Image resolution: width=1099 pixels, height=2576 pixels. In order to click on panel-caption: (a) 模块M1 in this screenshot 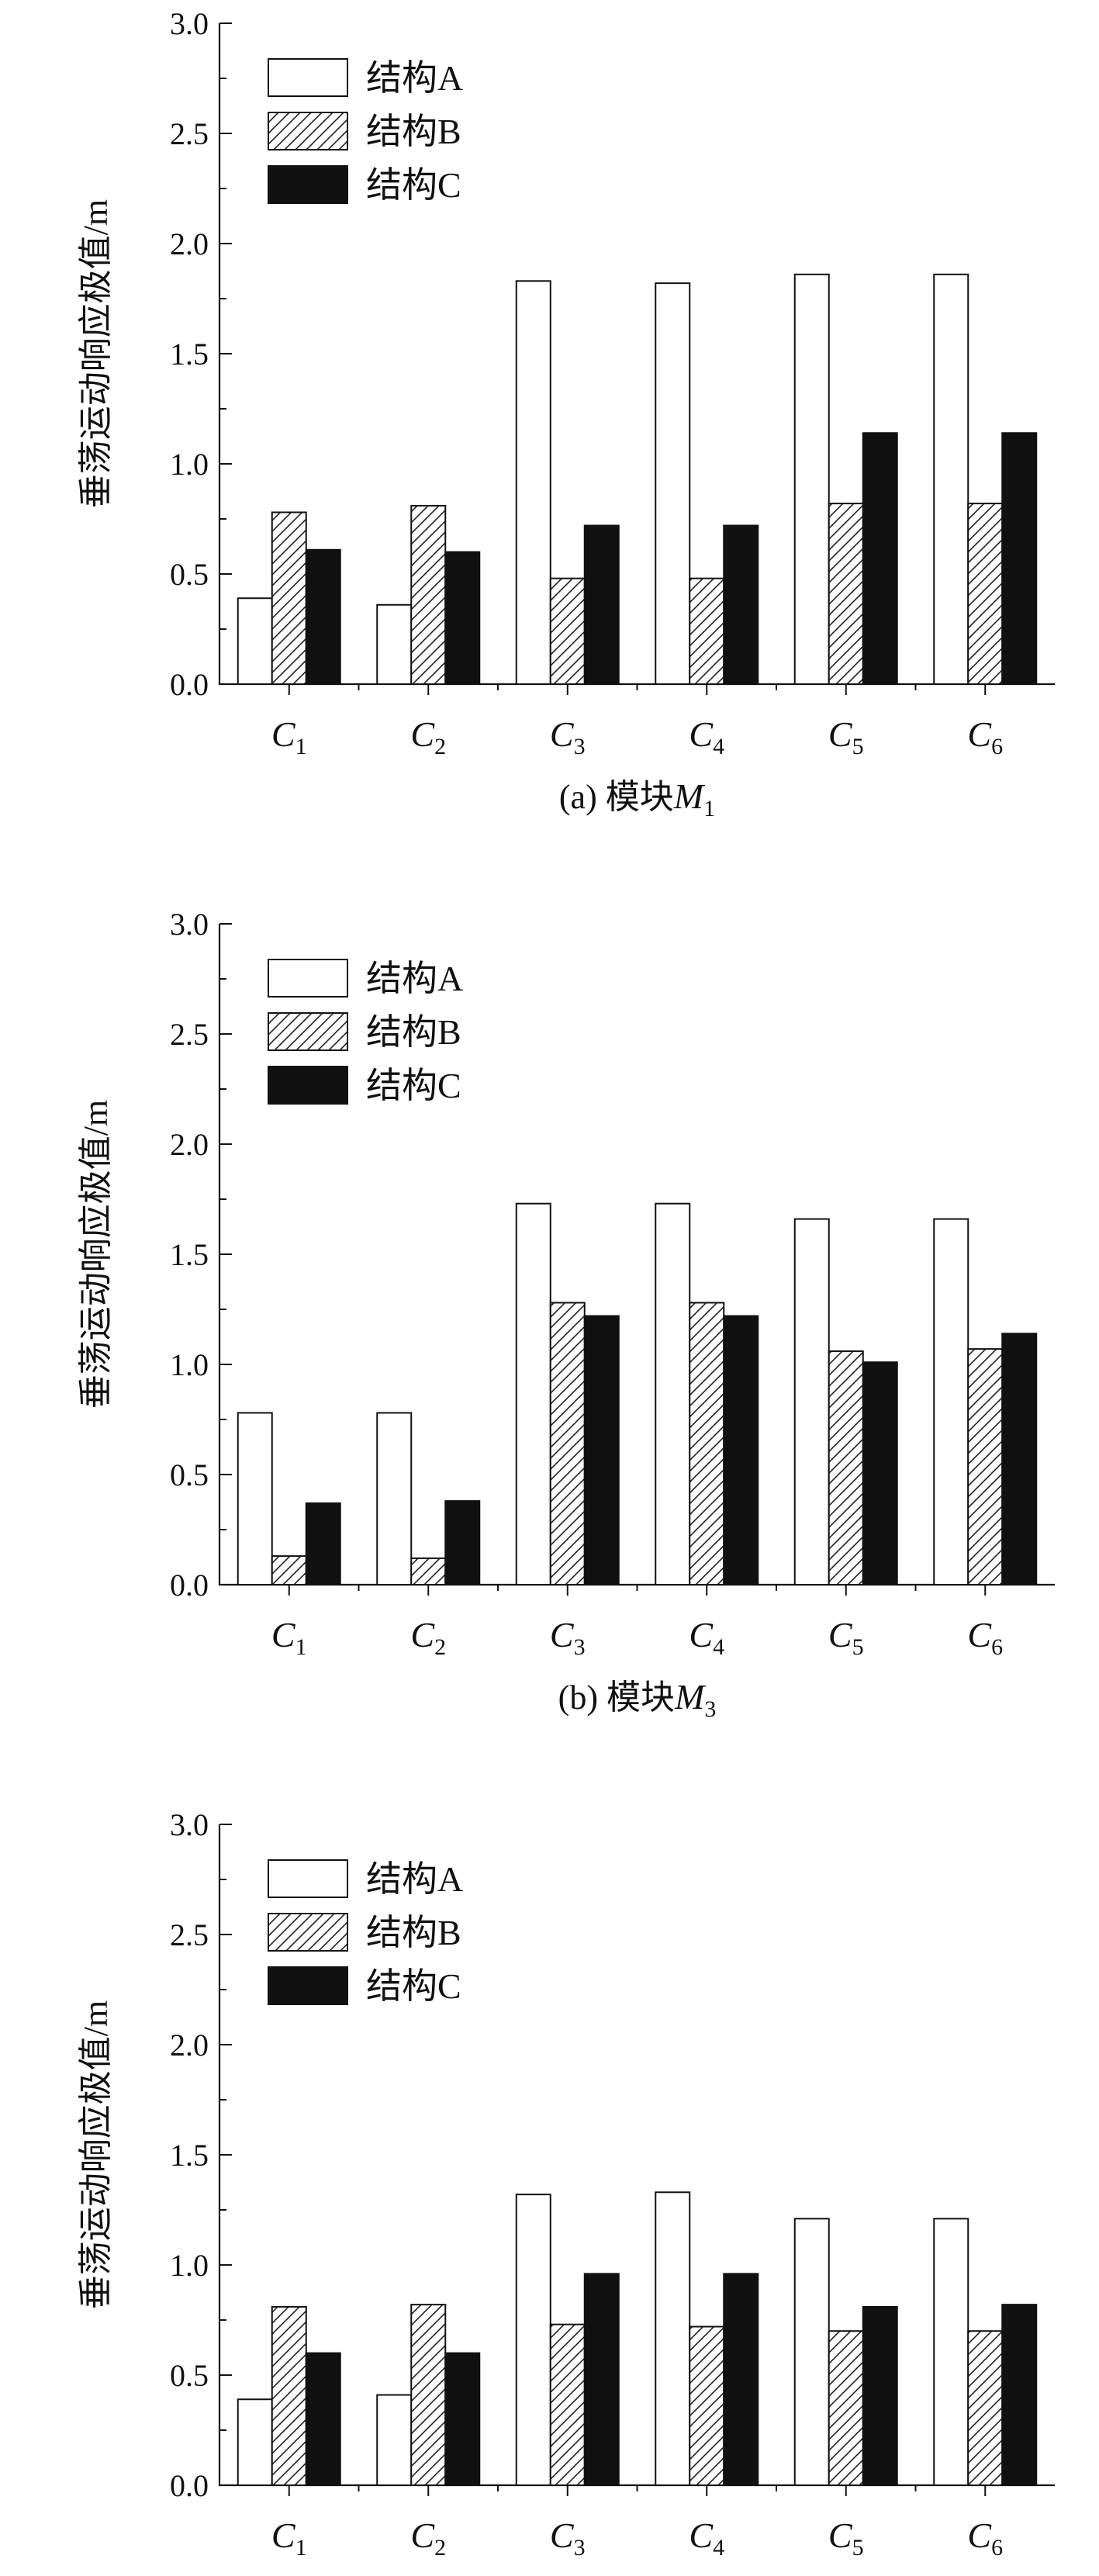, I will do `click(637, 798)`.